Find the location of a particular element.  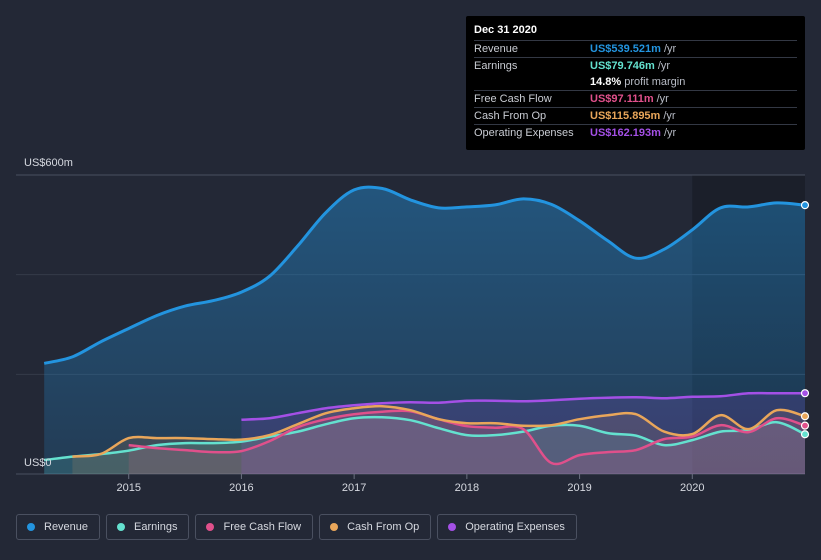

legend-item-revenue: Revenue is located at coordinates (58, 527).